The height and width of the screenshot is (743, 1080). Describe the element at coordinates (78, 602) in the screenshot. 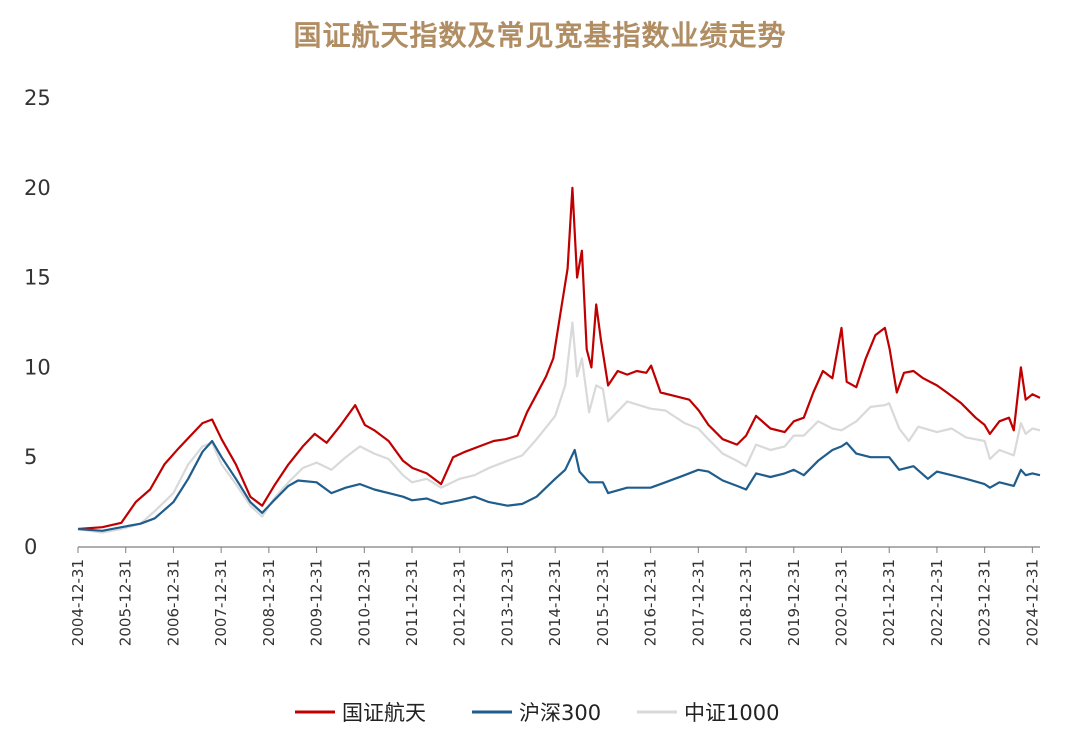

I see `x-tick-label: 2004-12-31` at that location.